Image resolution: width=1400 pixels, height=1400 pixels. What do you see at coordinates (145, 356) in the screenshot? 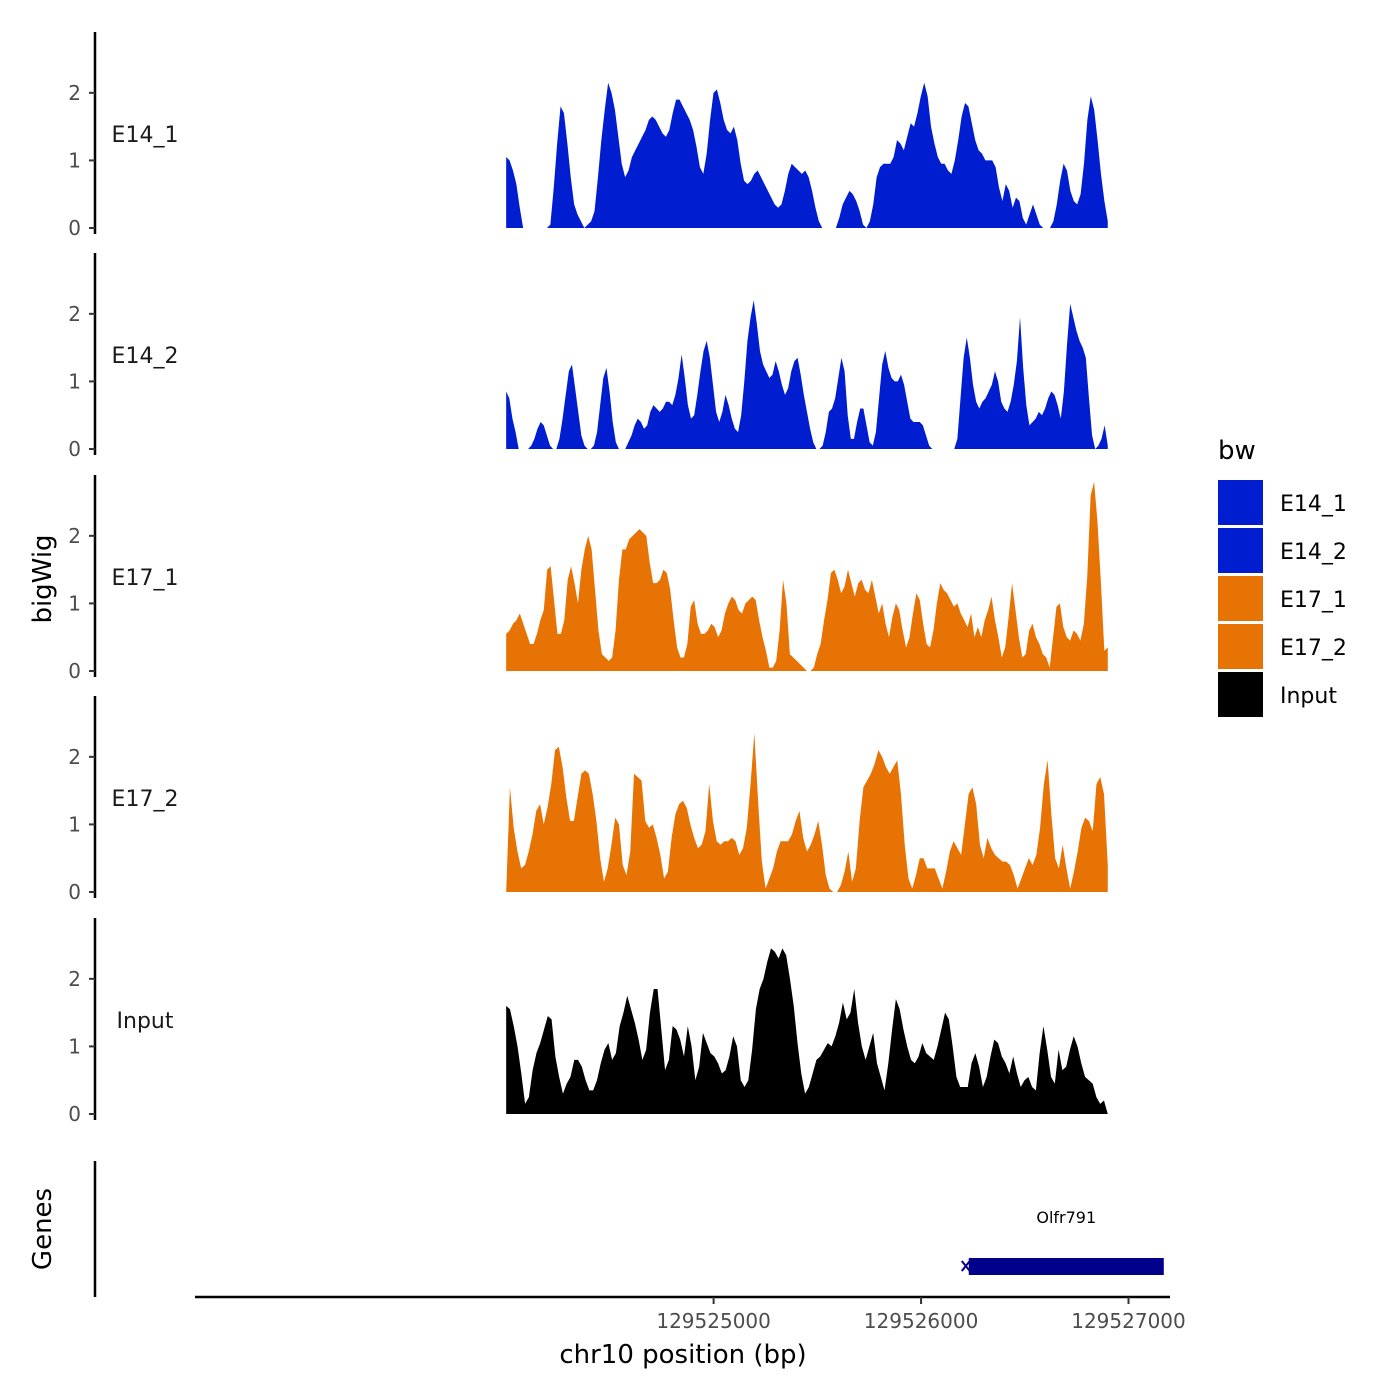
I see `track-label: E14_2` at bounding box center [145, 356].